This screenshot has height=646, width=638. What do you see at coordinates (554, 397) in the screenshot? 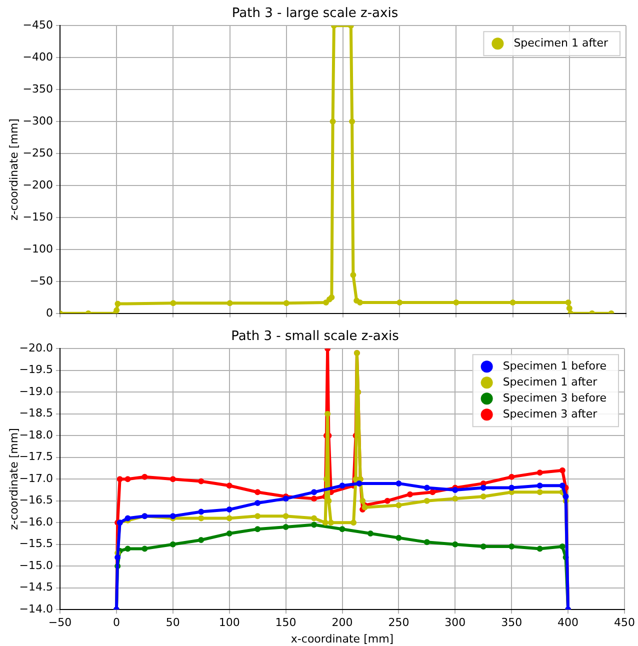
I see `legend-label: Specimen 3 before` at bounding box center [554, 397].